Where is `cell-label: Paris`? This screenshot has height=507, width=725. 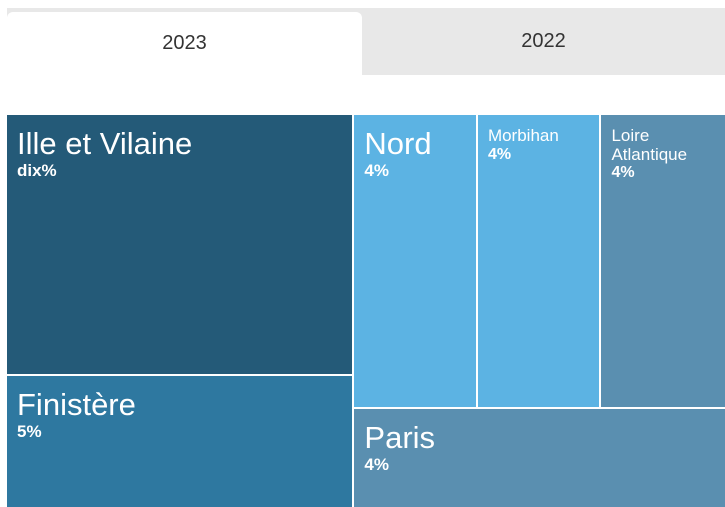
cell-label: Paris is located at coordinates (400, 437).